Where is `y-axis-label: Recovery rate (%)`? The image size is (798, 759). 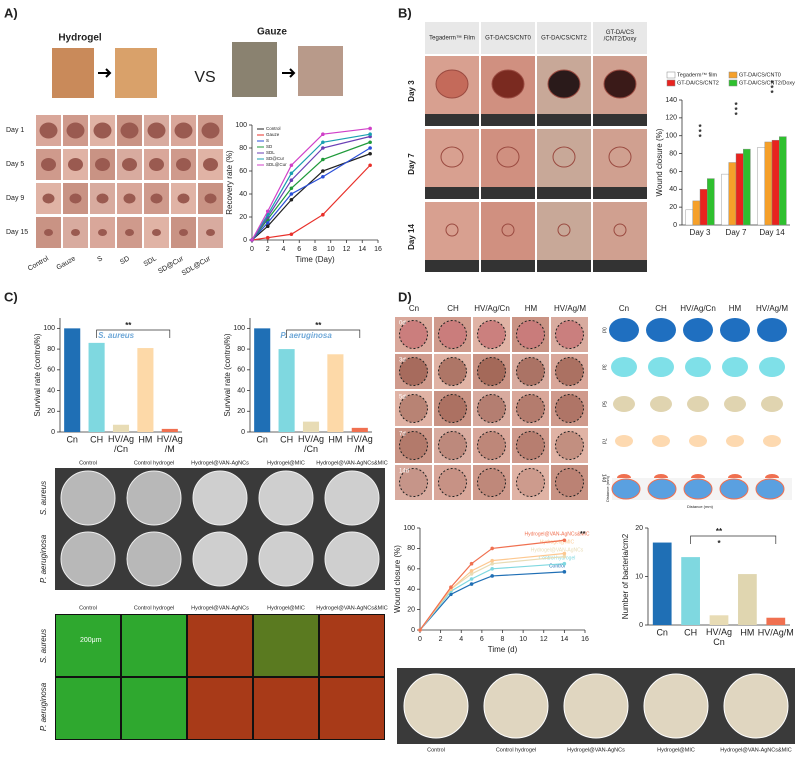 y-axis-label: Recovery rate (%) is located at coordinates (229, 182).